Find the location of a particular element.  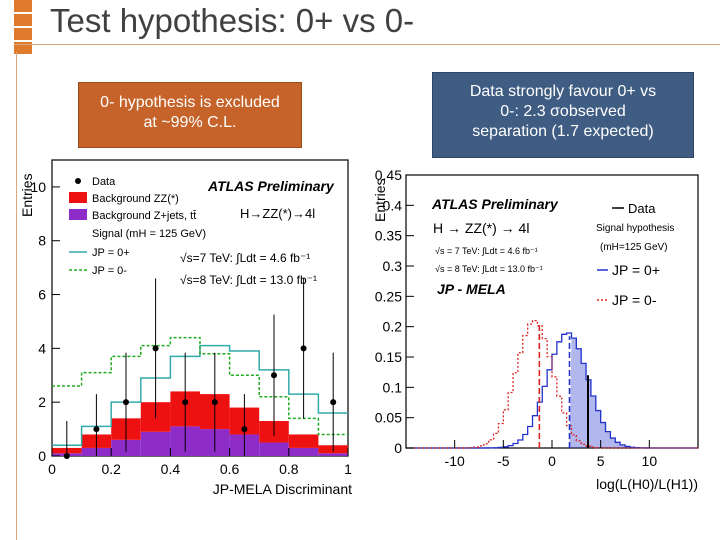

y-tick-label: 0.3 is located at coordinates (393, 266).